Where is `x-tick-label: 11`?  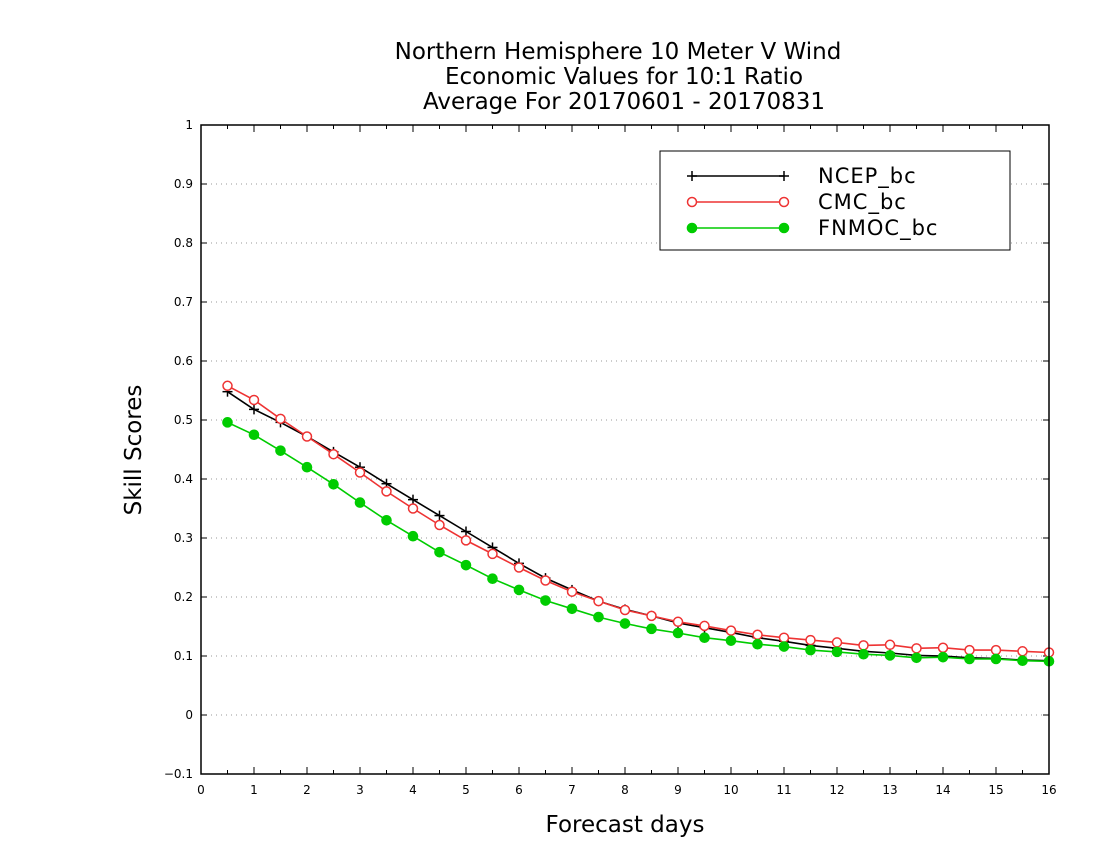 x-tick-label: 11 is located at coordinates (783, 790).